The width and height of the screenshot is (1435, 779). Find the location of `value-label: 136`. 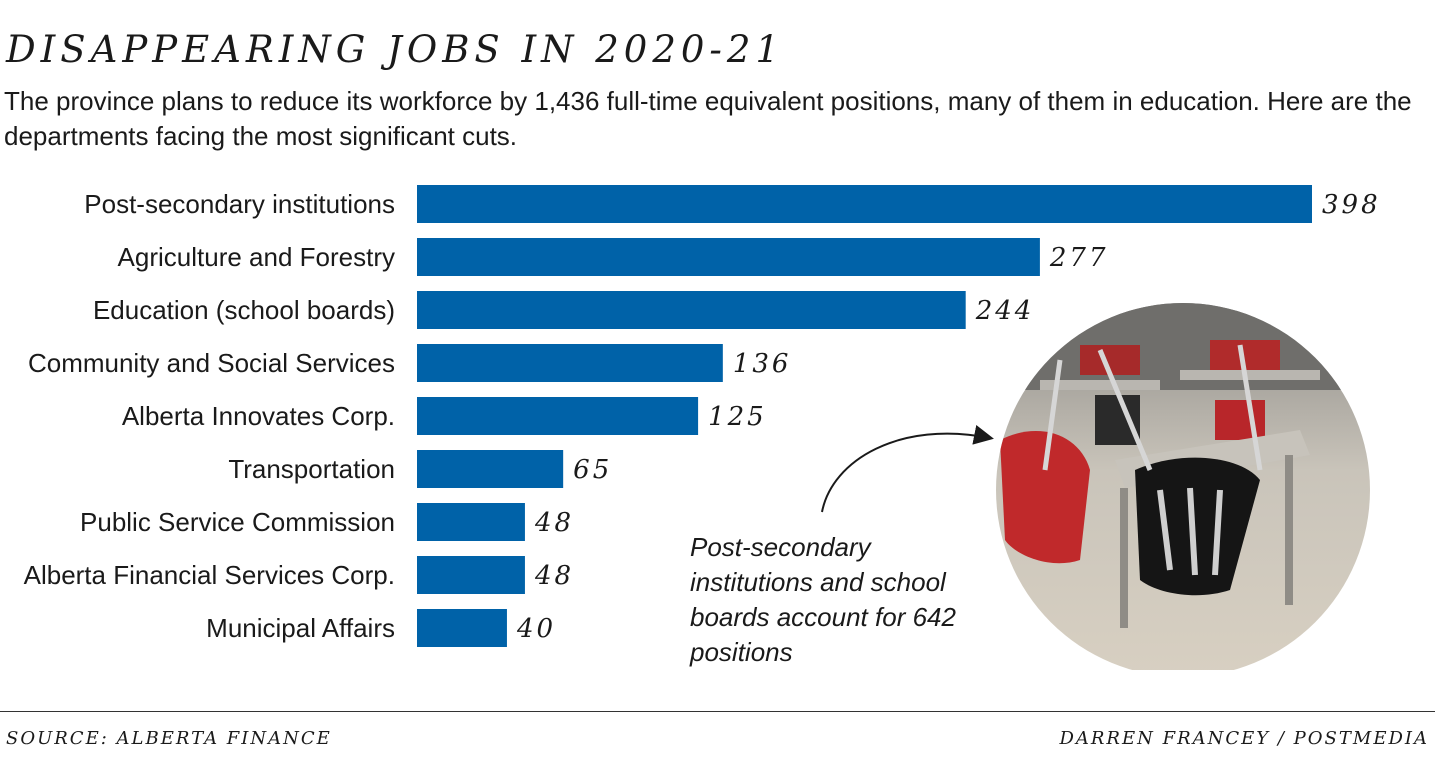

value-label: 136 is located at coordinates (762, 364).